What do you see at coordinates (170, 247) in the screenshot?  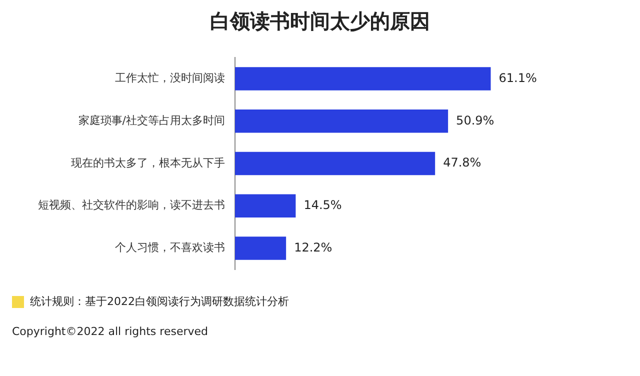 I see `y-tick-label: 个人习惯，不喜欢读书` at bounding box center [170, 247].